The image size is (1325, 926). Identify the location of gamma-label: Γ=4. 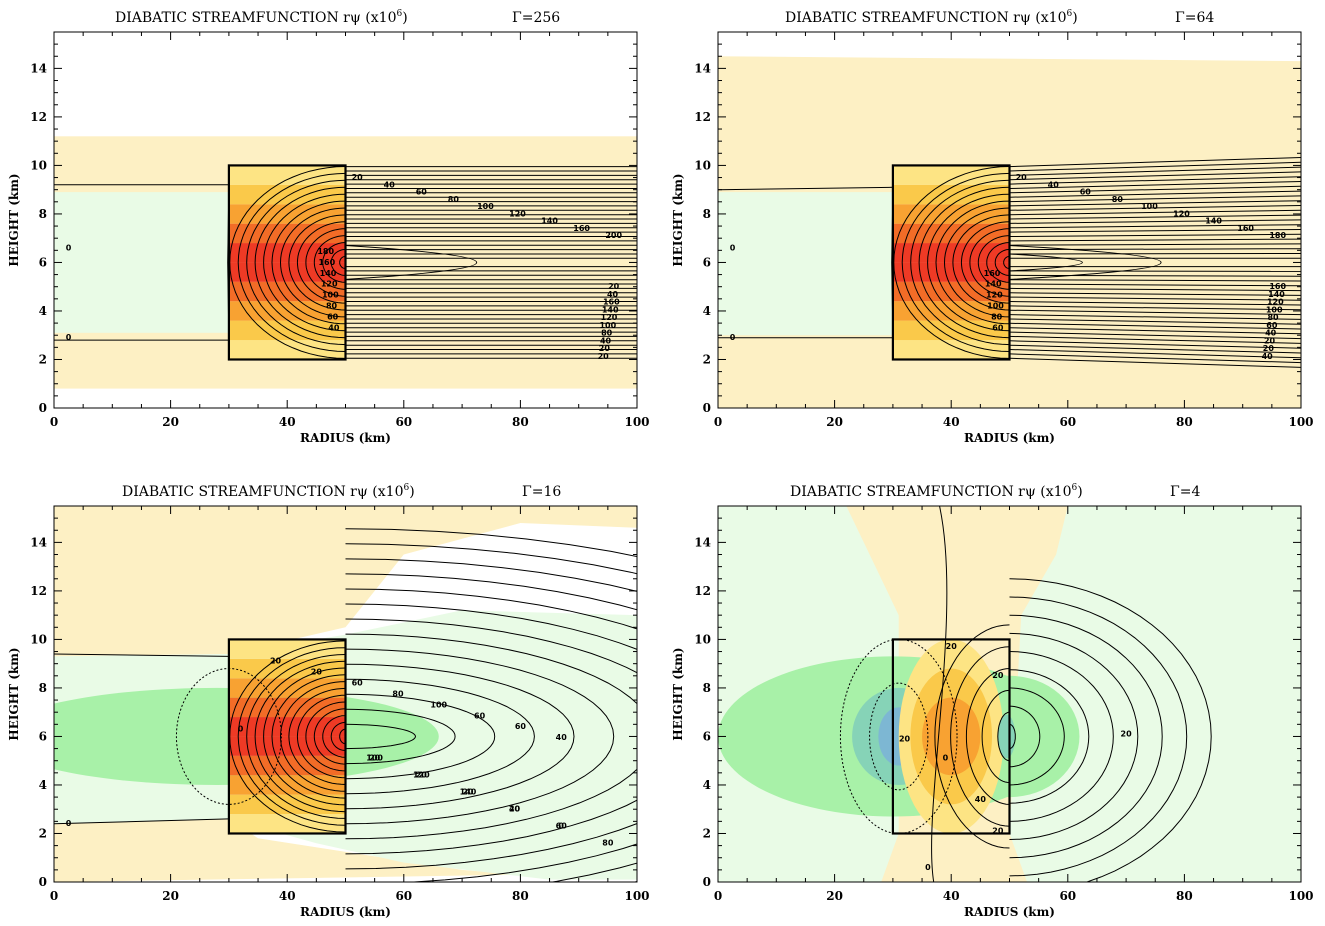
(1185, 492).